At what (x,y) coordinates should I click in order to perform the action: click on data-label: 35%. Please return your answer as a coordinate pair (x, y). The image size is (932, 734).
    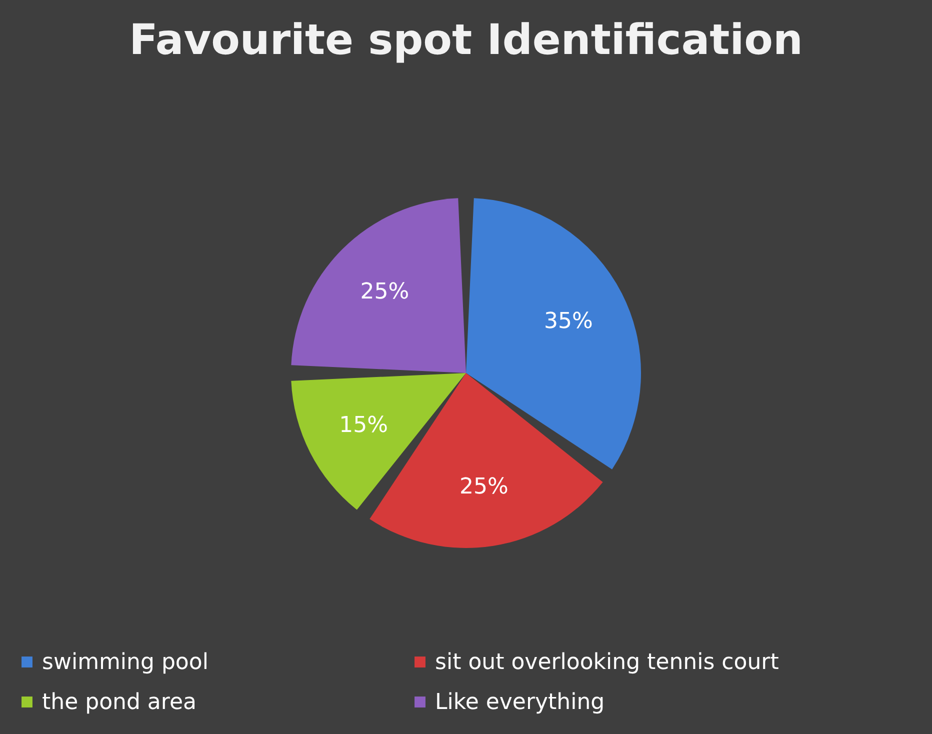
    Looking at the image, I should click on (568, 321).